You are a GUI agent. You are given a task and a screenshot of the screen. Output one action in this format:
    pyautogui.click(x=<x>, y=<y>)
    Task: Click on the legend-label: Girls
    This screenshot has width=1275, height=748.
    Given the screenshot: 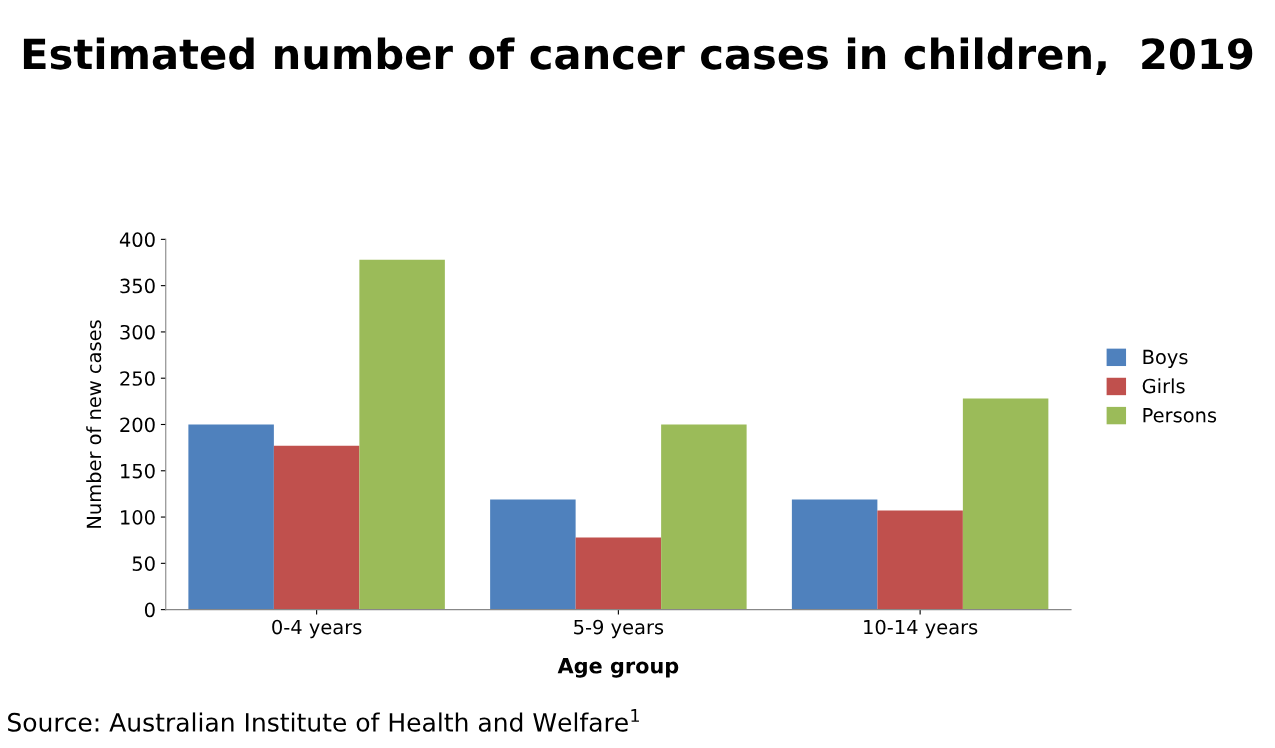 What is the action you would take?
    pyautogui.click(x=1163, y=386)
    